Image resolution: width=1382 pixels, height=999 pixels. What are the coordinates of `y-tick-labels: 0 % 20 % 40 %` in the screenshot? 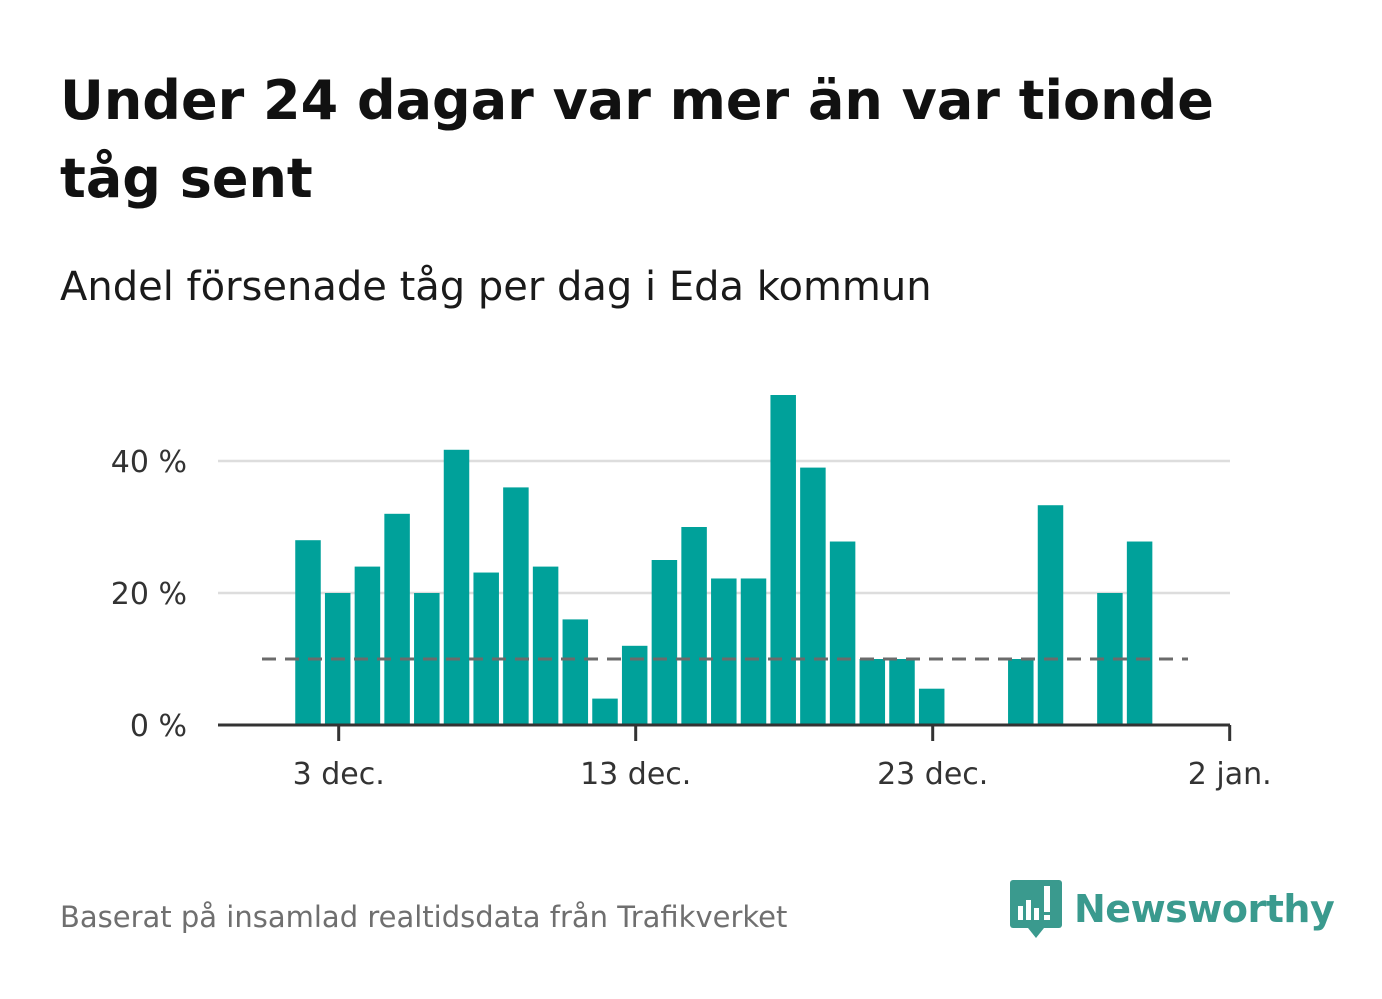 It's located at (149, 594).